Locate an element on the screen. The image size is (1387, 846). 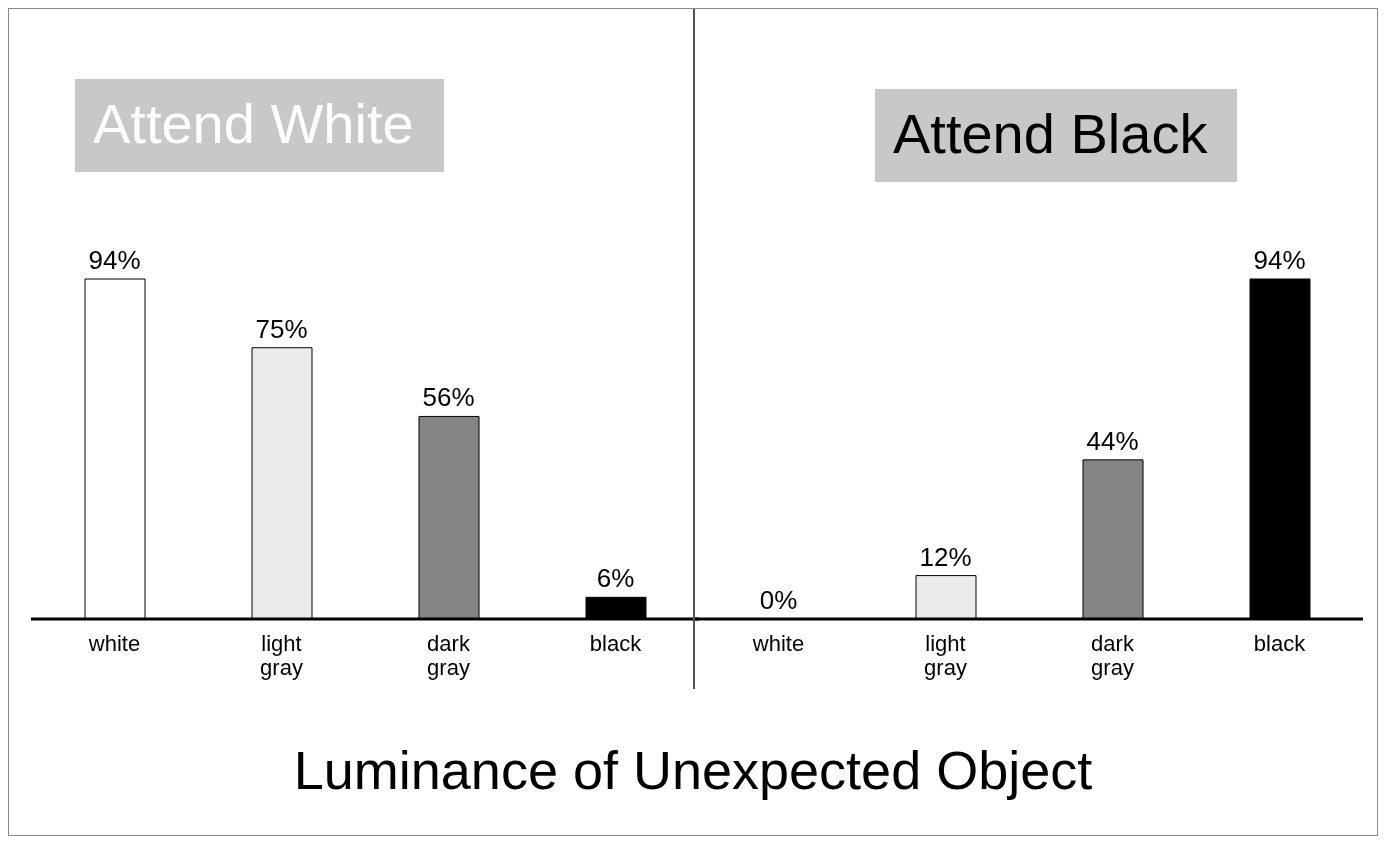
data-label: 56% is located at coordinates (448, 397).